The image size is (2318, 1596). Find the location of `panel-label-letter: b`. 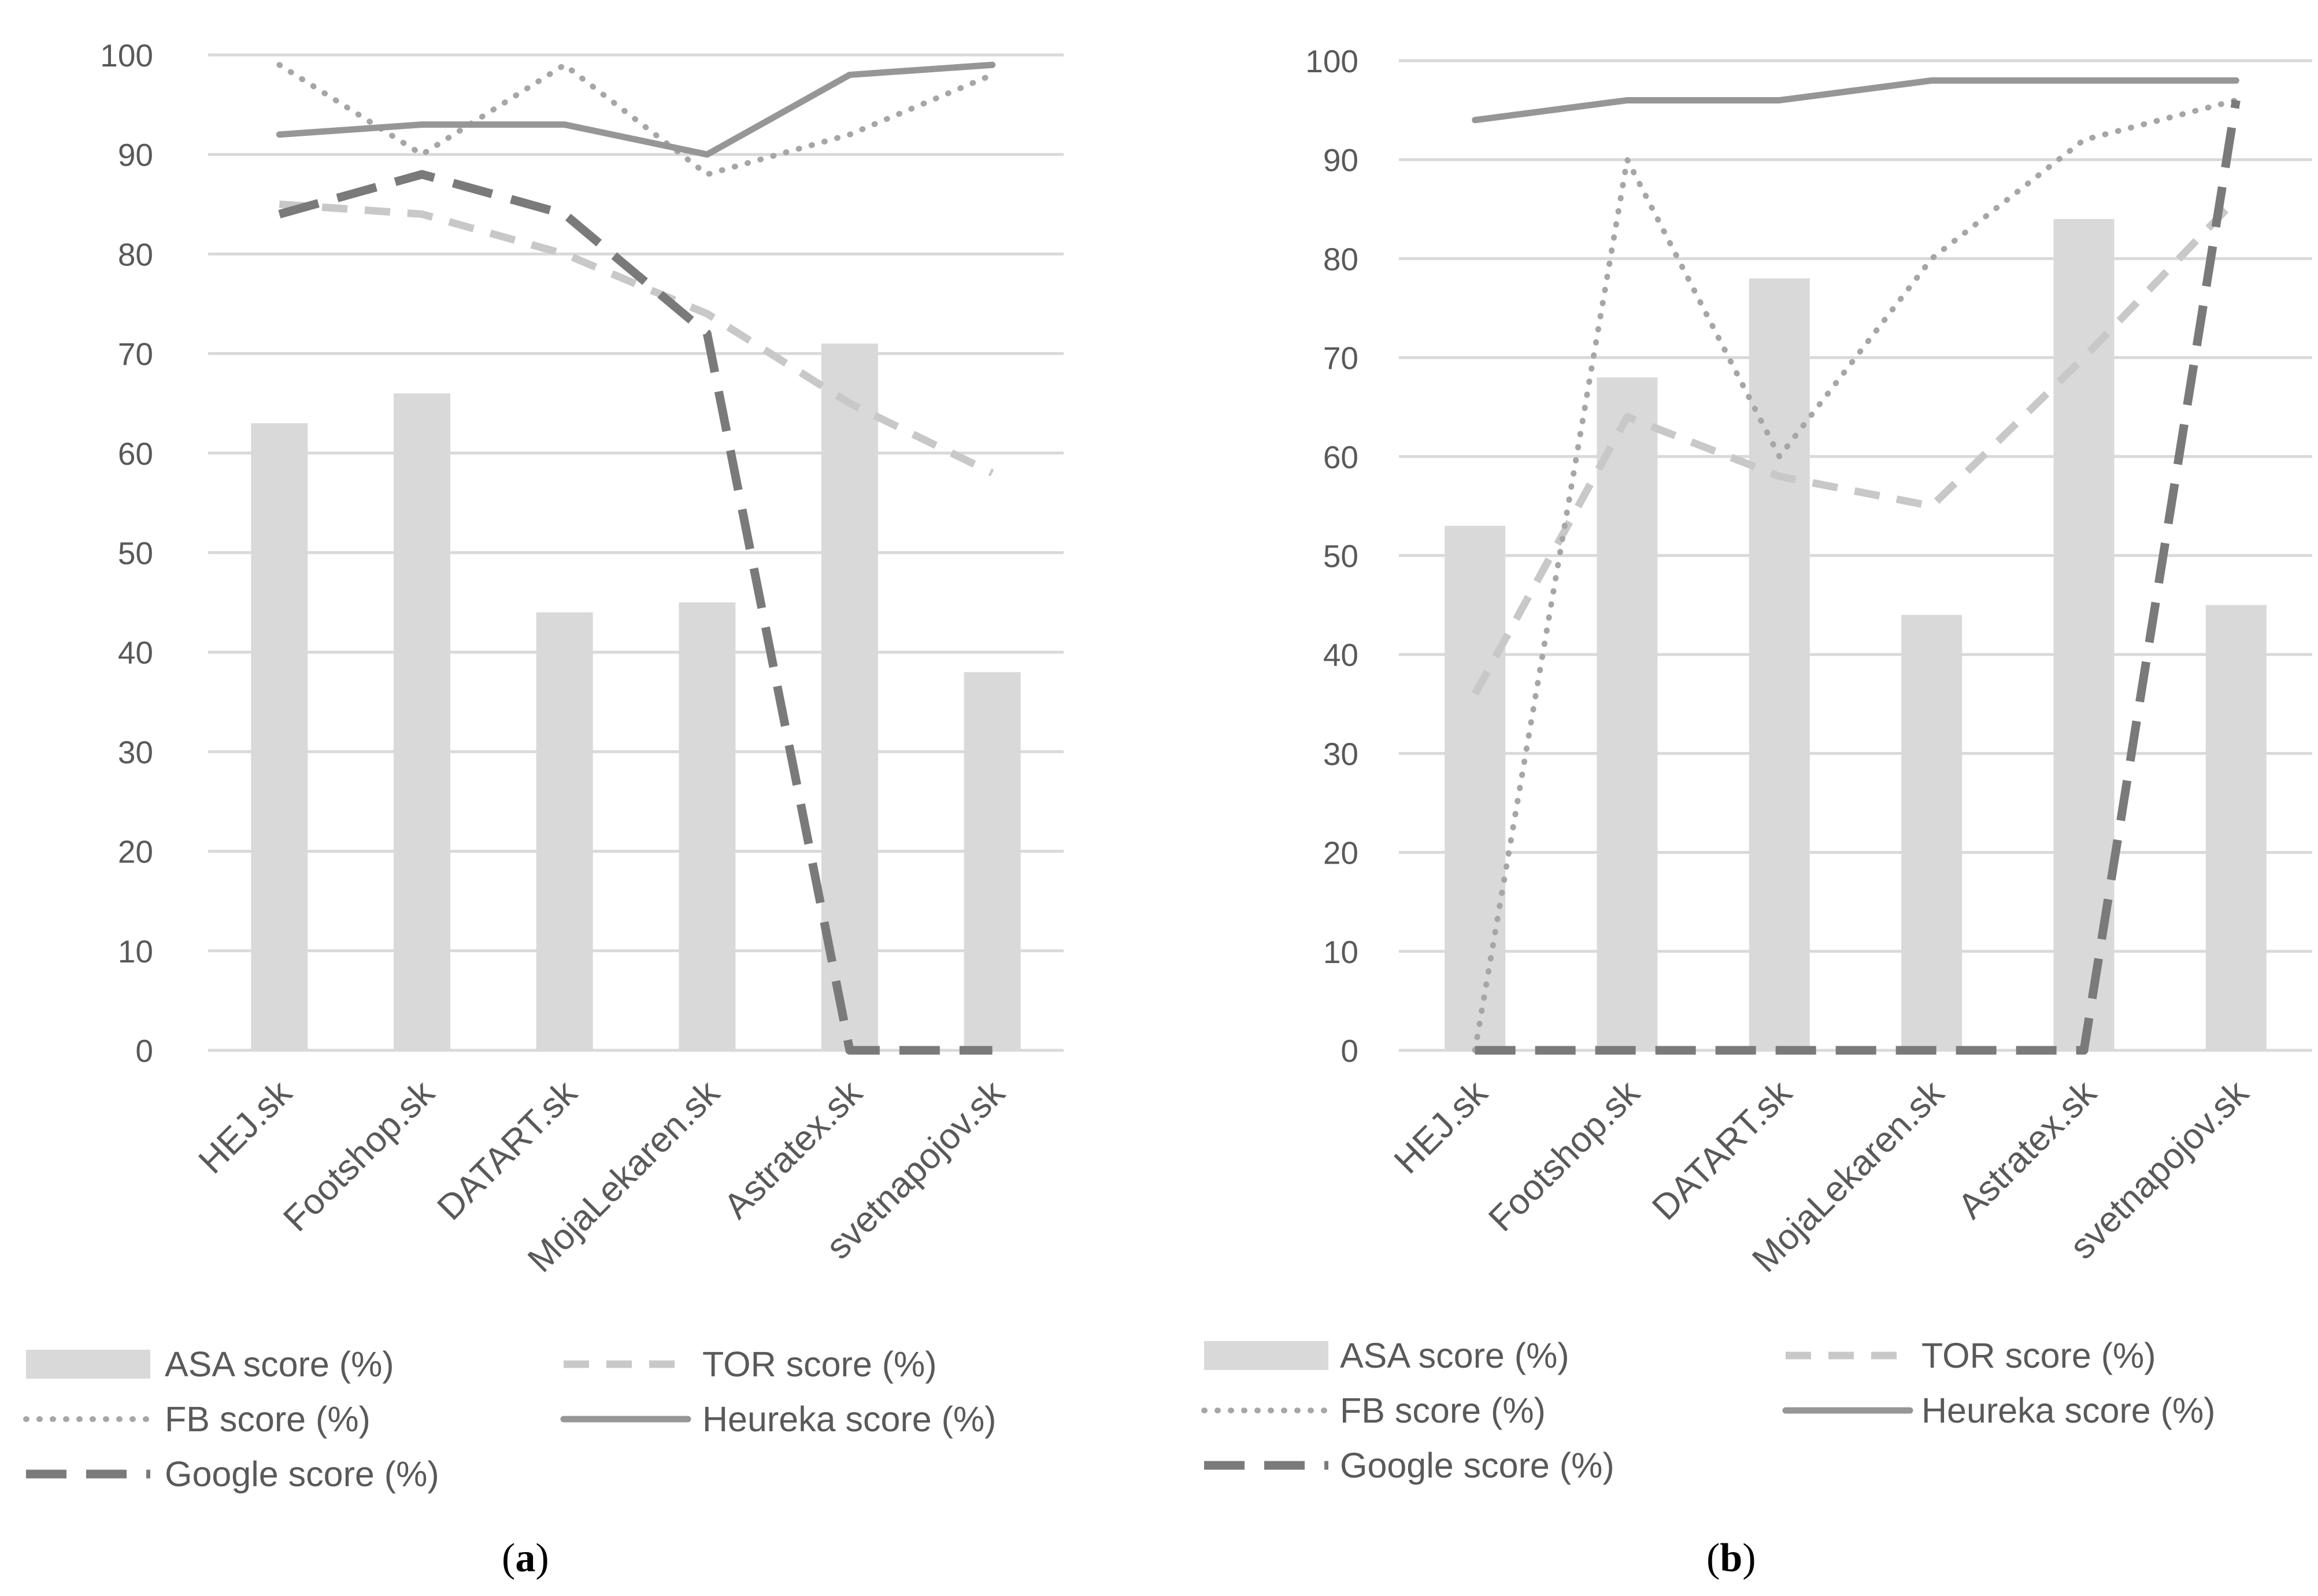

panel-label-letter: b is located at coordinates (1731, 1558).